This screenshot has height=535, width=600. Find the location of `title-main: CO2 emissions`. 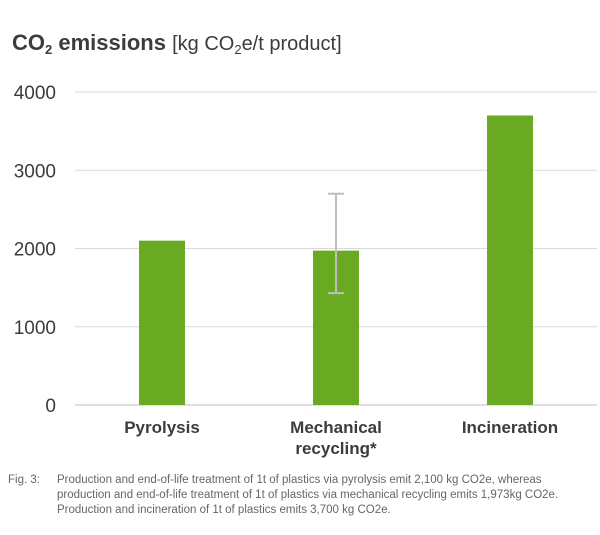

title-main: CO2 emissions is located at coordinates (89, 43).